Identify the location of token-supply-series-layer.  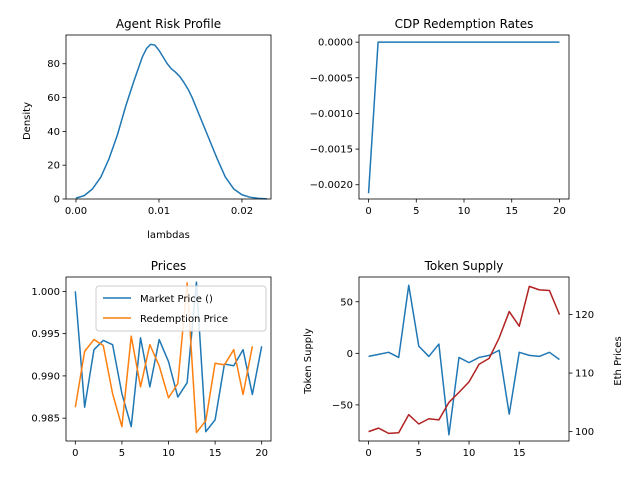
(464, 360).